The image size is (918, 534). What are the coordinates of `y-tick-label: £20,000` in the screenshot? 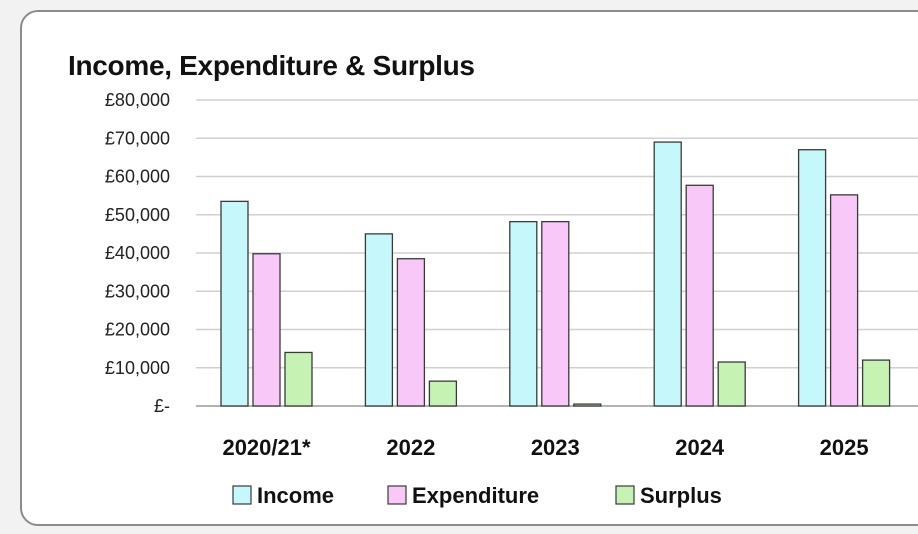 It's located at (137, 330).